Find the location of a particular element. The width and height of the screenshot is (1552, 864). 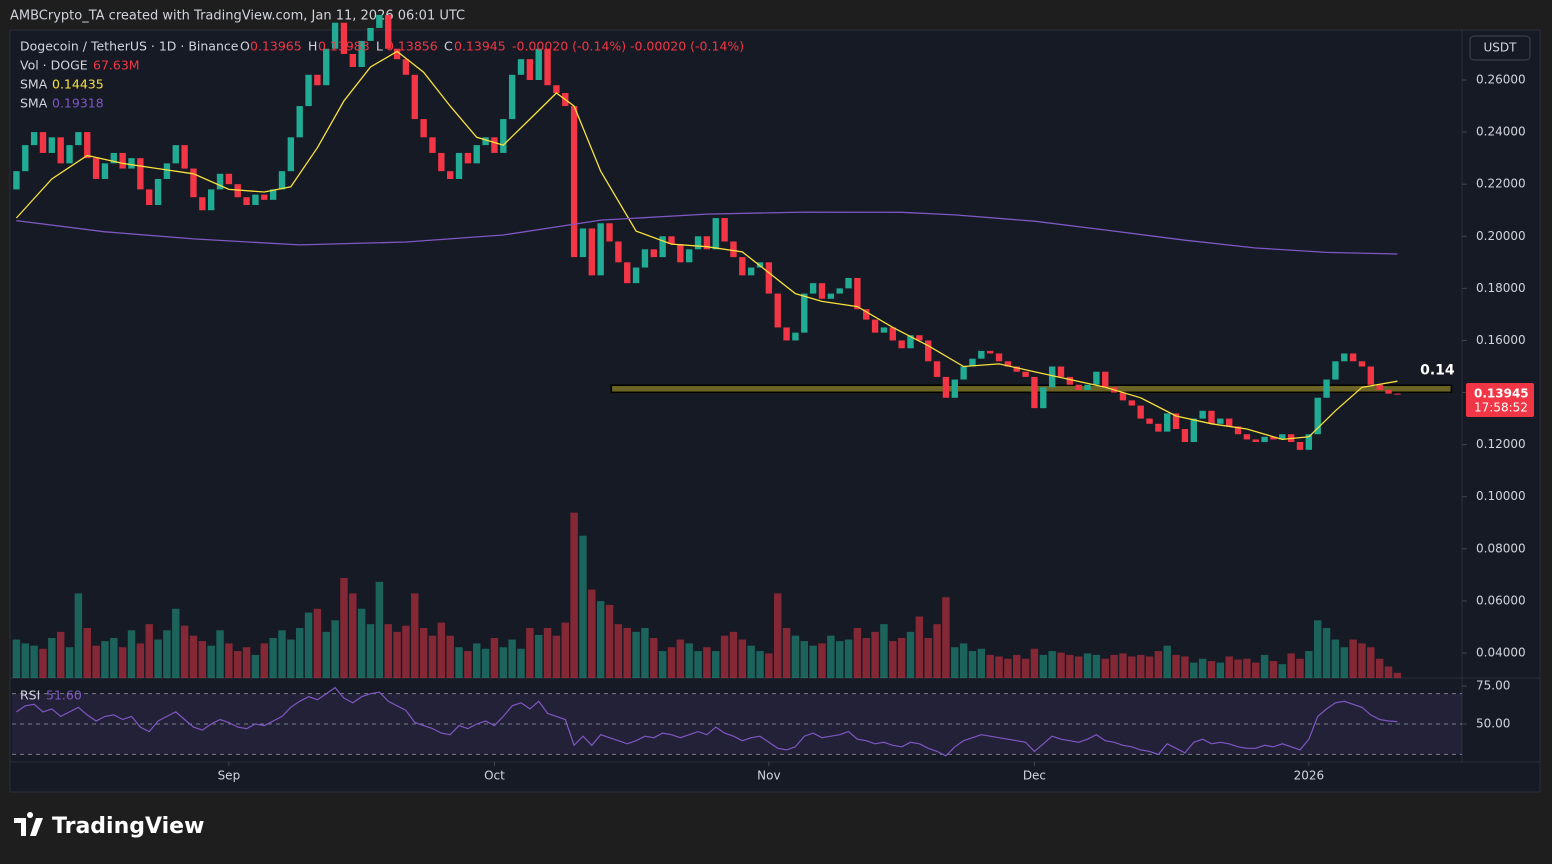

y-tick-label: 0.18000 is located at coordinates (1501, 288).